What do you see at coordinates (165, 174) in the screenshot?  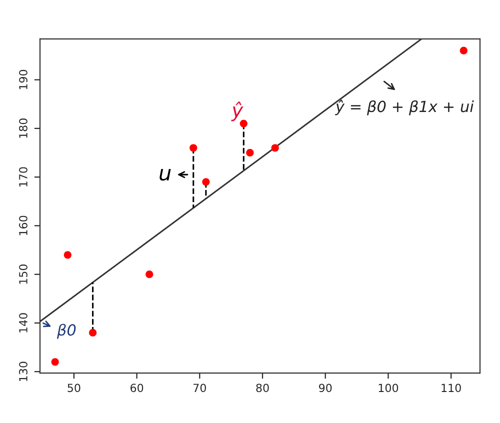 I see `annotation: u` at bounding box center [165, 174].